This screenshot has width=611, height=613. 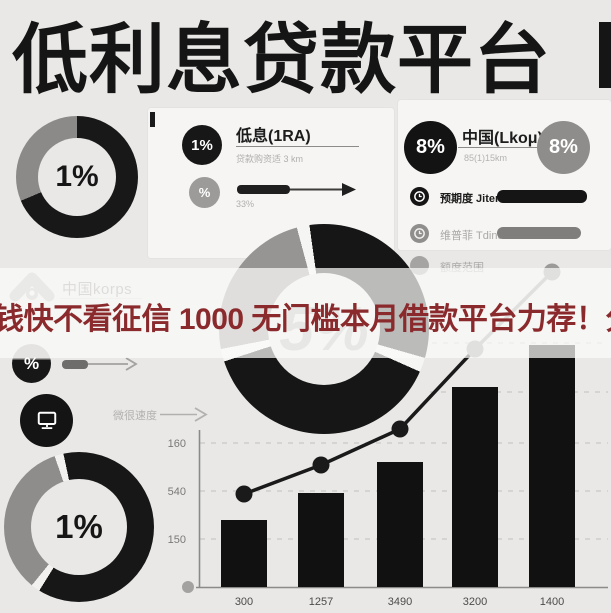 What do you see at coordinates (204, 192) in the screenshot?
I see `percent-badge-gray: %` at bounding box center [204, 192].